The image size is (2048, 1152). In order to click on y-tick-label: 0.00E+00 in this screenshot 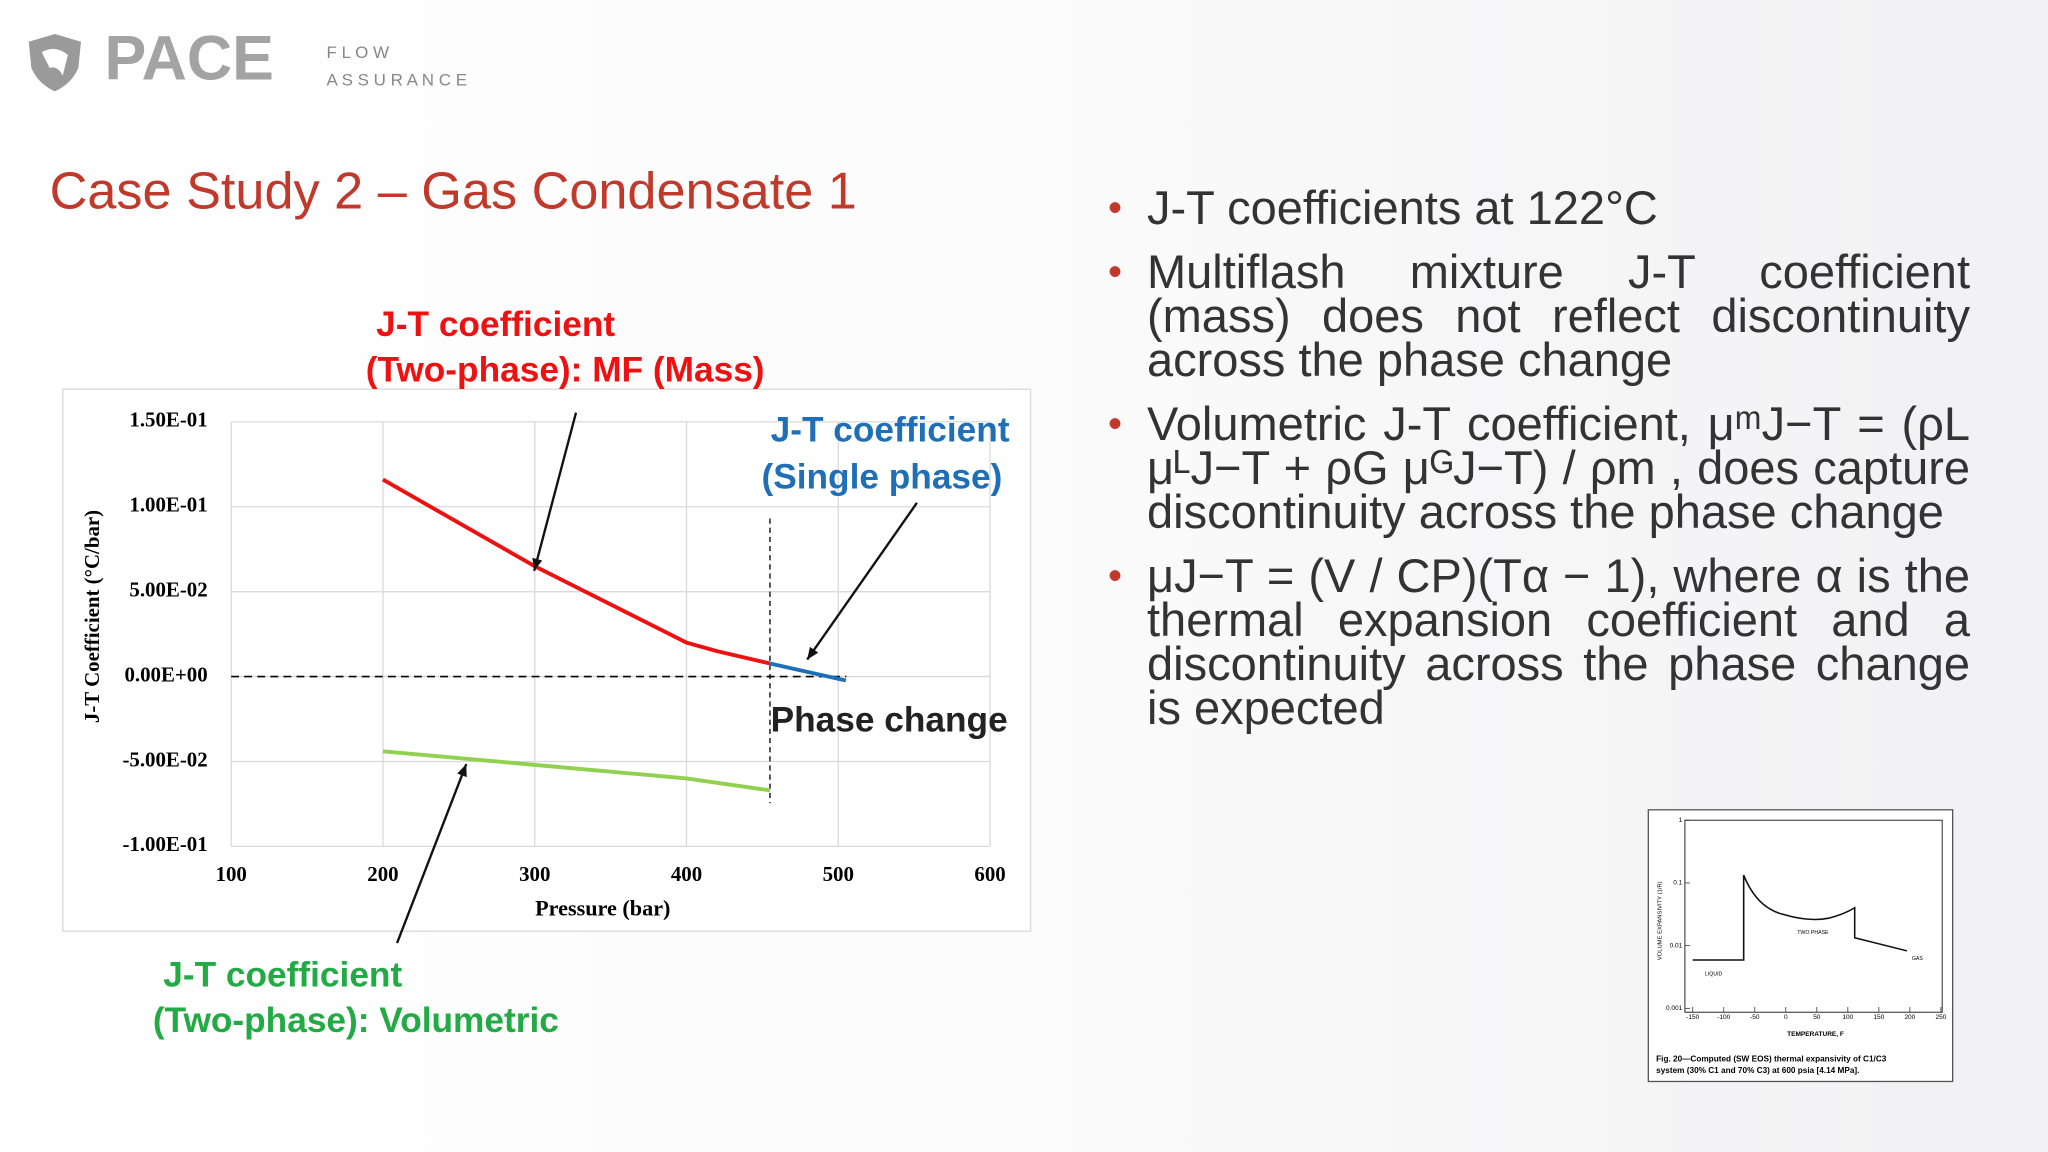, I will do `click(165, 674)`.